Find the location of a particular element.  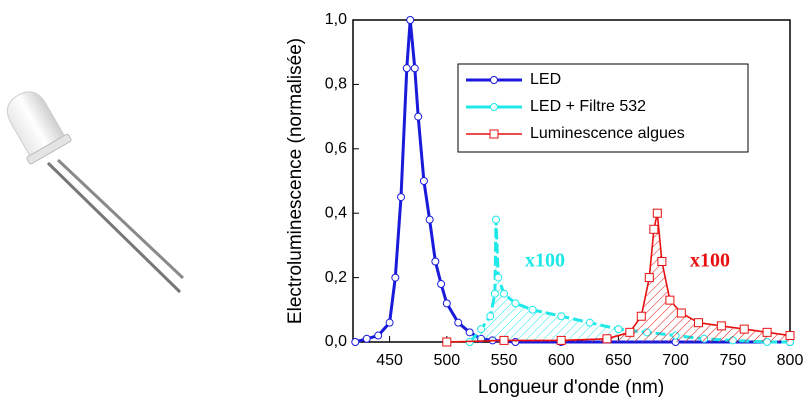

legend-label: Luminescence algues is located at coordinates (607, 133).